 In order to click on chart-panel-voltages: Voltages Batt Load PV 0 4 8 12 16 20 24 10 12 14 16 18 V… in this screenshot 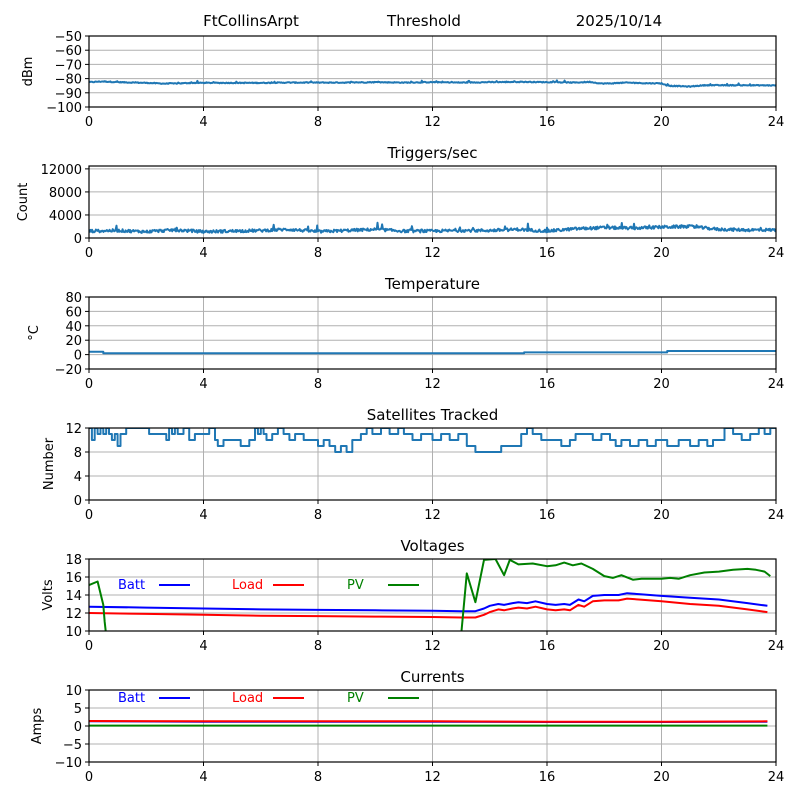, I will do `click(412, 595)`.